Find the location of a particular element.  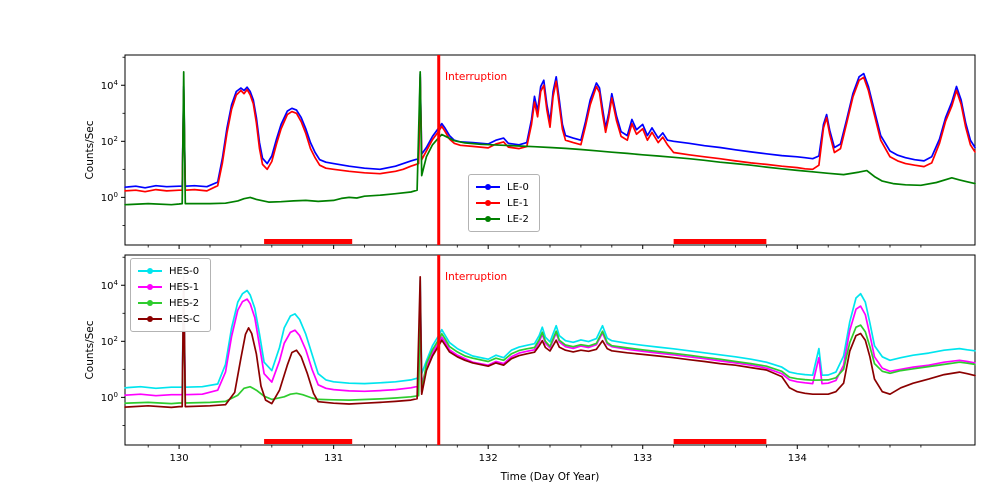

legend-label-hes-1: HES-1 is located at coordinates (184, 287).